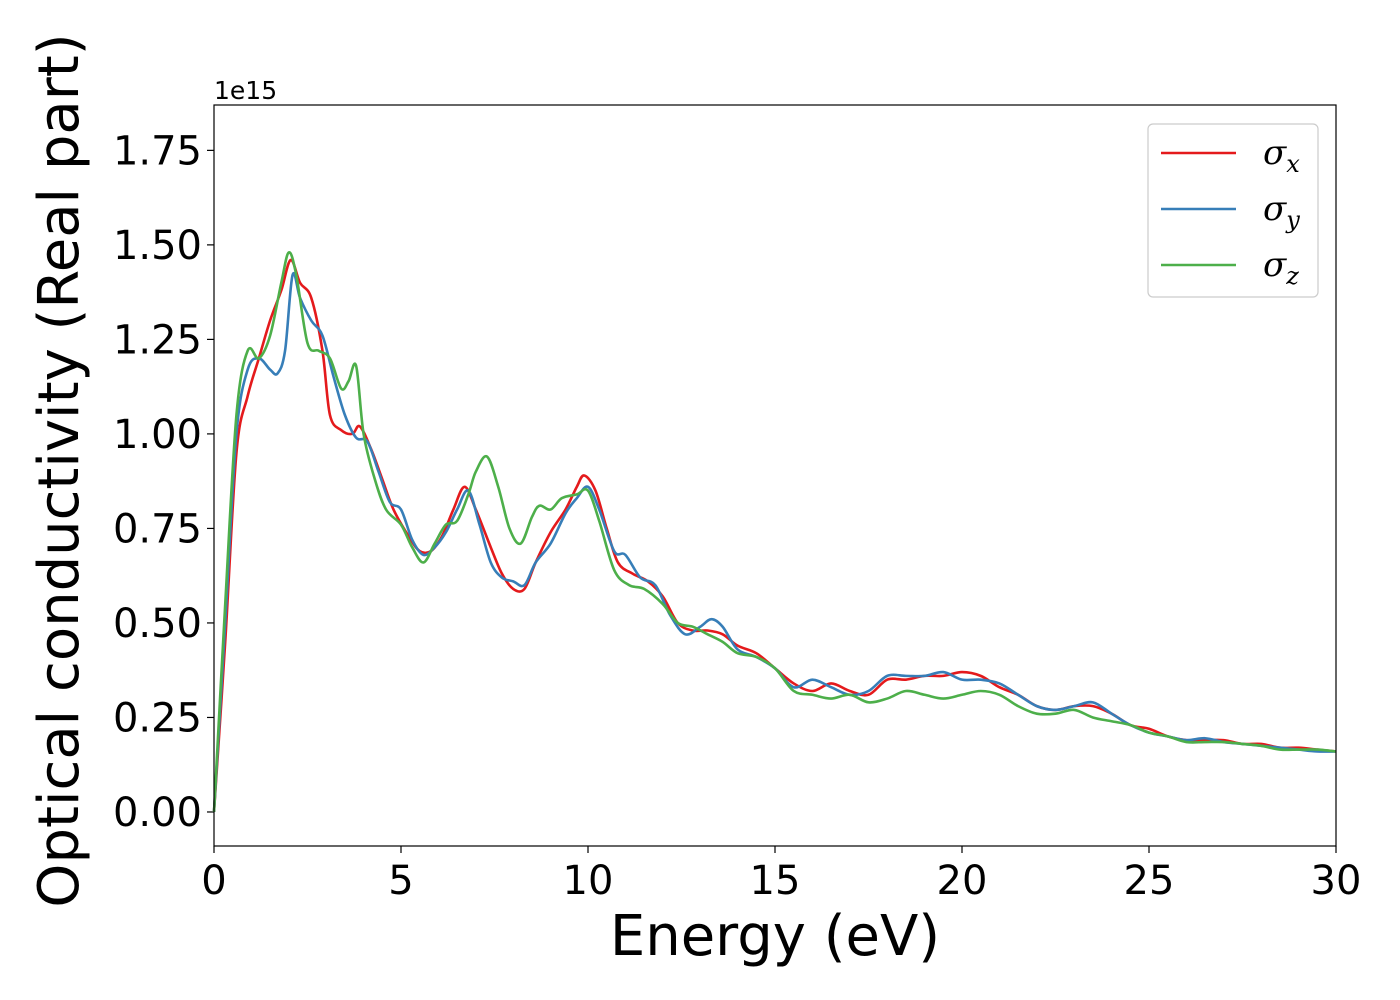  I want to click on y-offset-label: 1e15, so click(245, 90).